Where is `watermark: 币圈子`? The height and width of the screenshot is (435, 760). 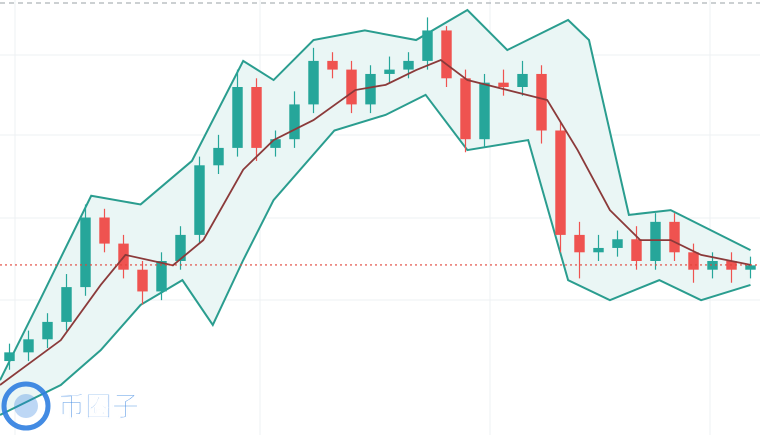 watermark: 币圈子 is located at coordinates (70, 406).